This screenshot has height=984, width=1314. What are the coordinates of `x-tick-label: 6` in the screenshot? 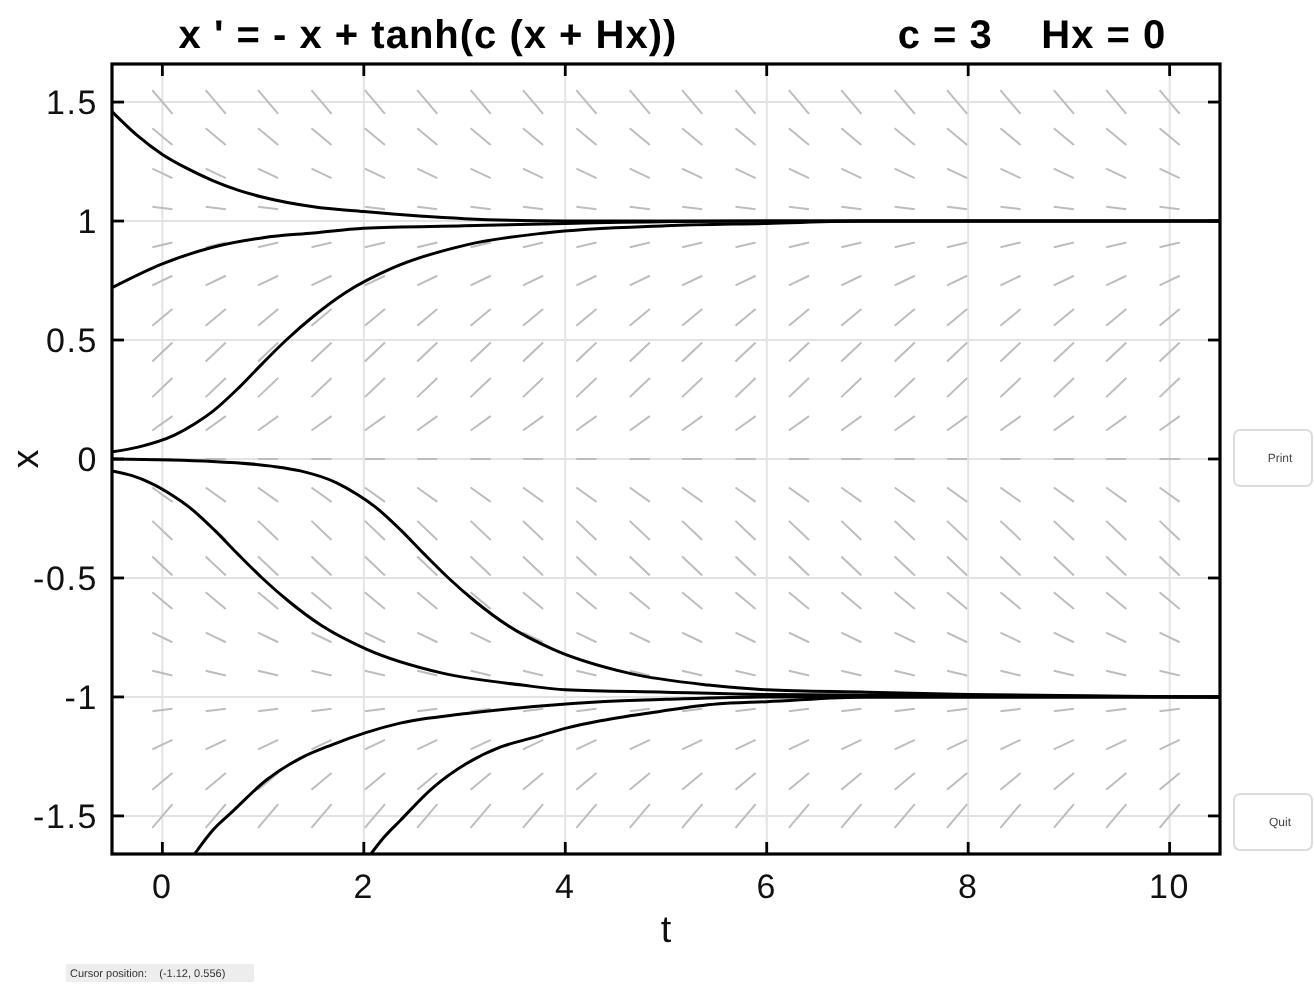 It's located at (766, 887).